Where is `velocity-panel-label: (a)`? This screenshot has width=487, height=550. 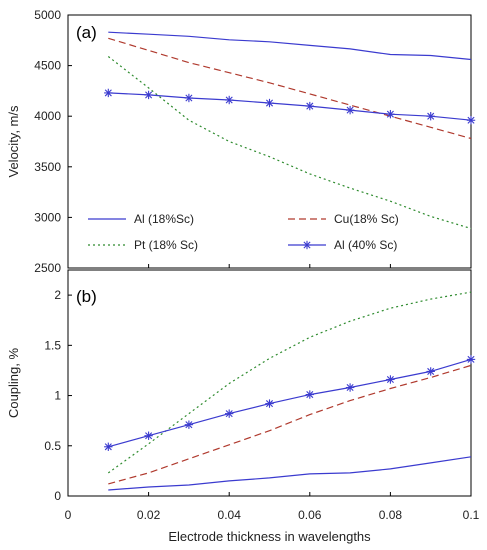
velocity-panel-label: (a) is located at coordinates (86, 32).